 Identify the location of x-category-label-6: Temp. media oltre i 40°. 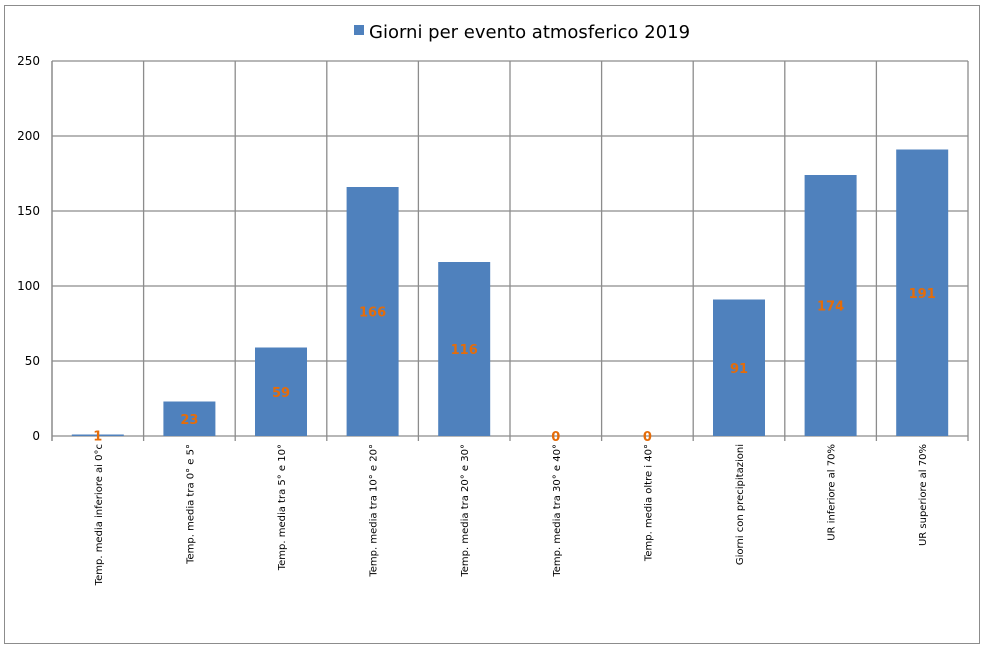
(648, 503).